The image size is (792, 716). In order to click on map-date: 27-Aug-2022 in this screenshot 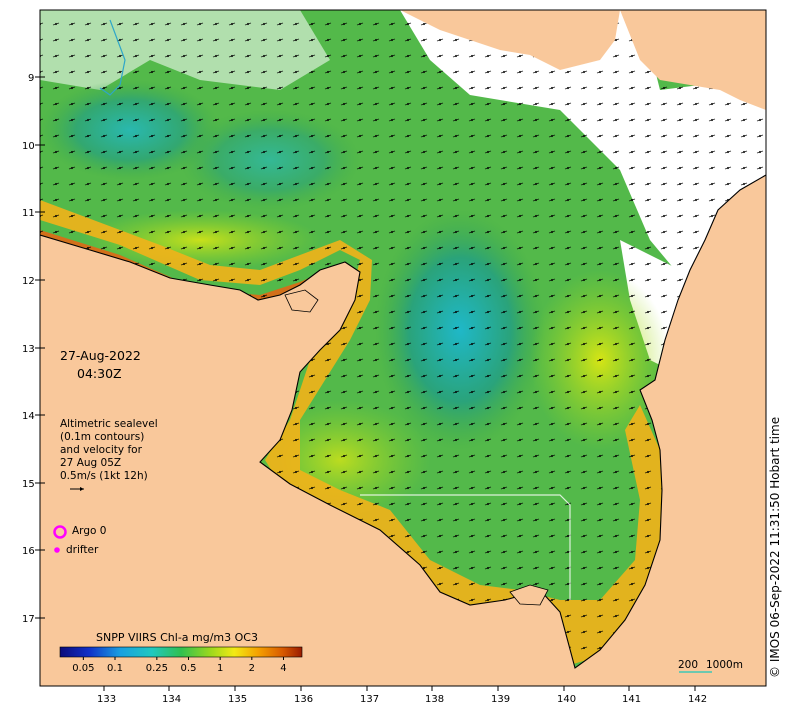, I will do `click(100, 355)`.